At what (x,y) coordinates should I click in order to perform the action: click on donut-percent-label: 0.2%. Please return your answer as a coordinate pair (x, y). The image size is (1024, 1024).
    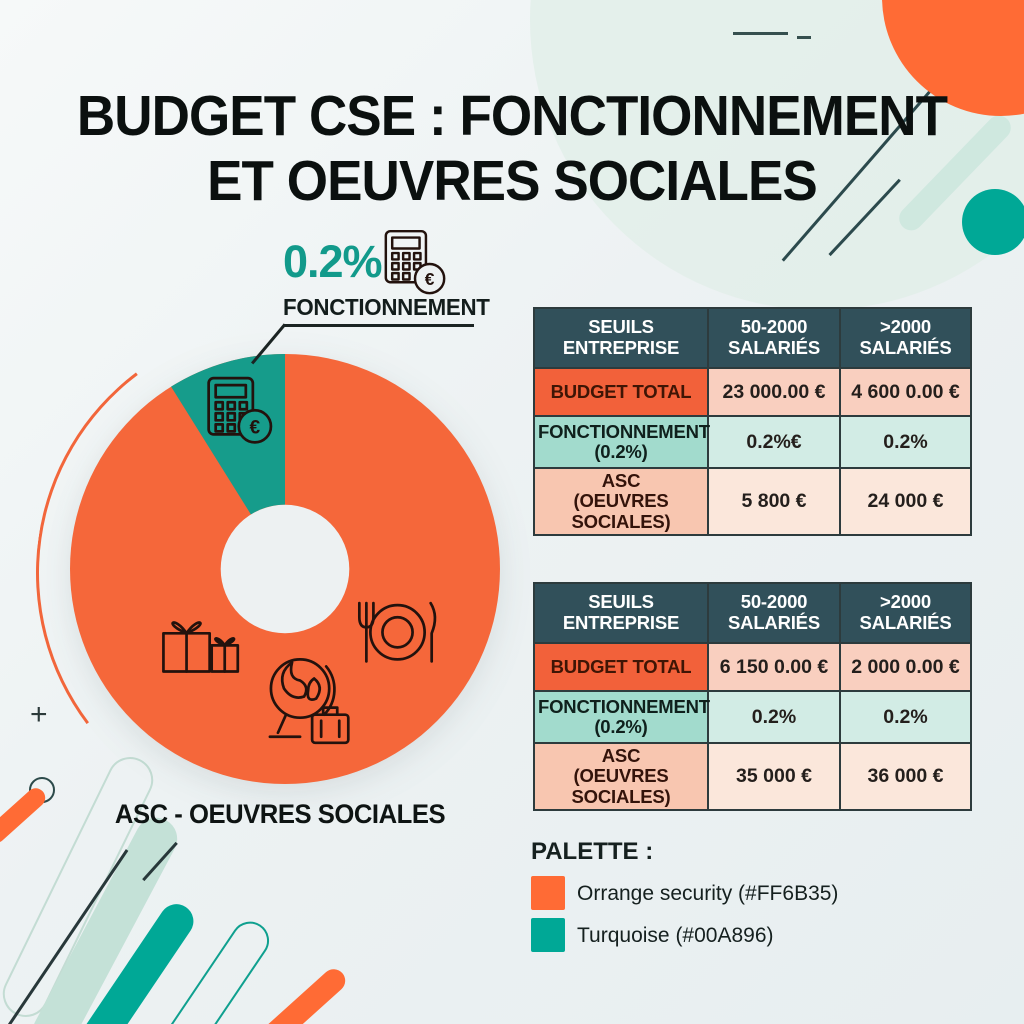
    Looking at the image, I should click on (333, 261).